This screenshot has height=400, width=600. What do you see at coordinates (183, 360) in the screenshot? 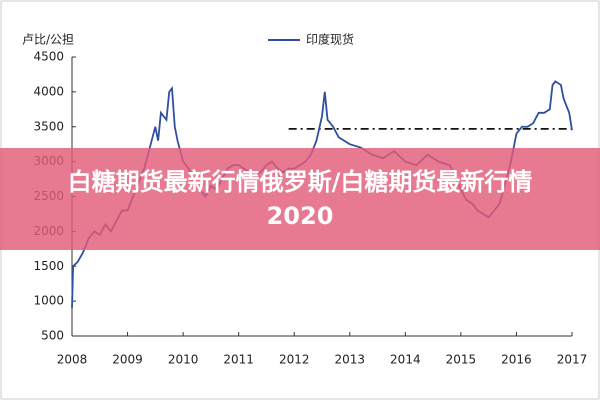
I see `x-tick-label: 2010` at bounding box center [183, 360].